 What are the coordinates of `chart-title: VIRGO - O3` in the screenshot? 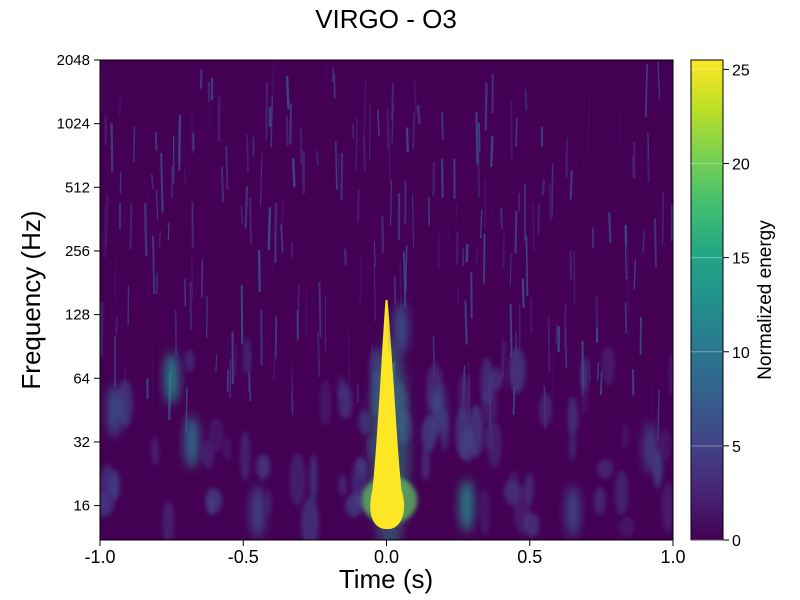 It's located at (386, 19).